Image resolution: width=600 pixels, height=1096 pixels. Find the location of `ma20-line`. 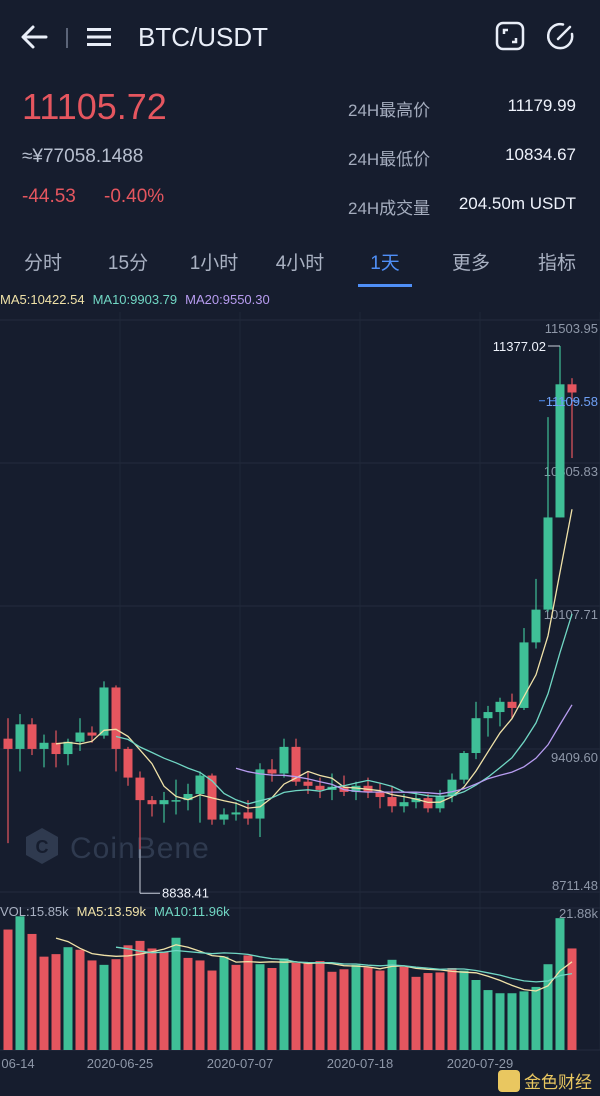

ma20-line is located at coordinates (404, 749).